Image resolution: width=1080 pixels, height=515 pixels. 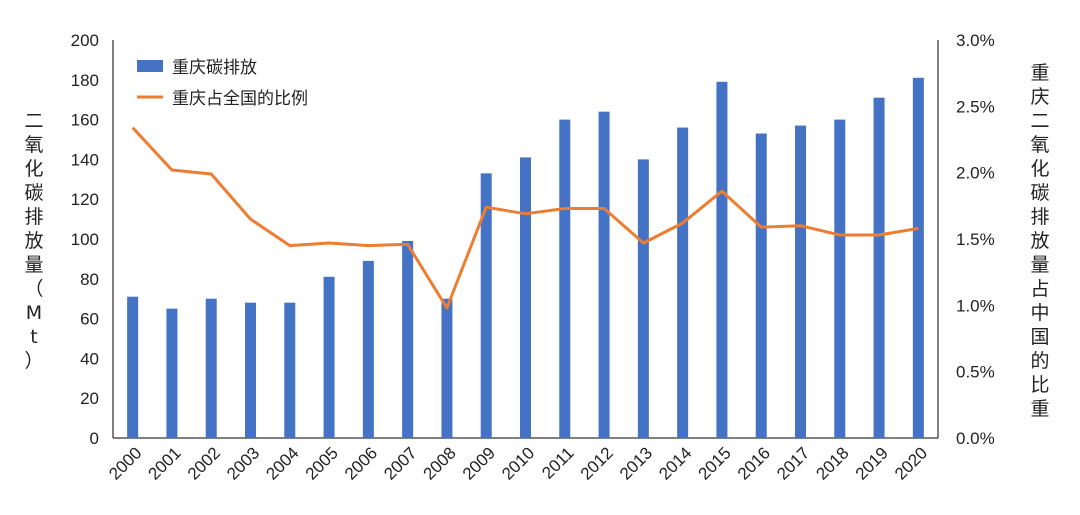 I want to click on left-tick-label: 80, so click(x=89, y=279).